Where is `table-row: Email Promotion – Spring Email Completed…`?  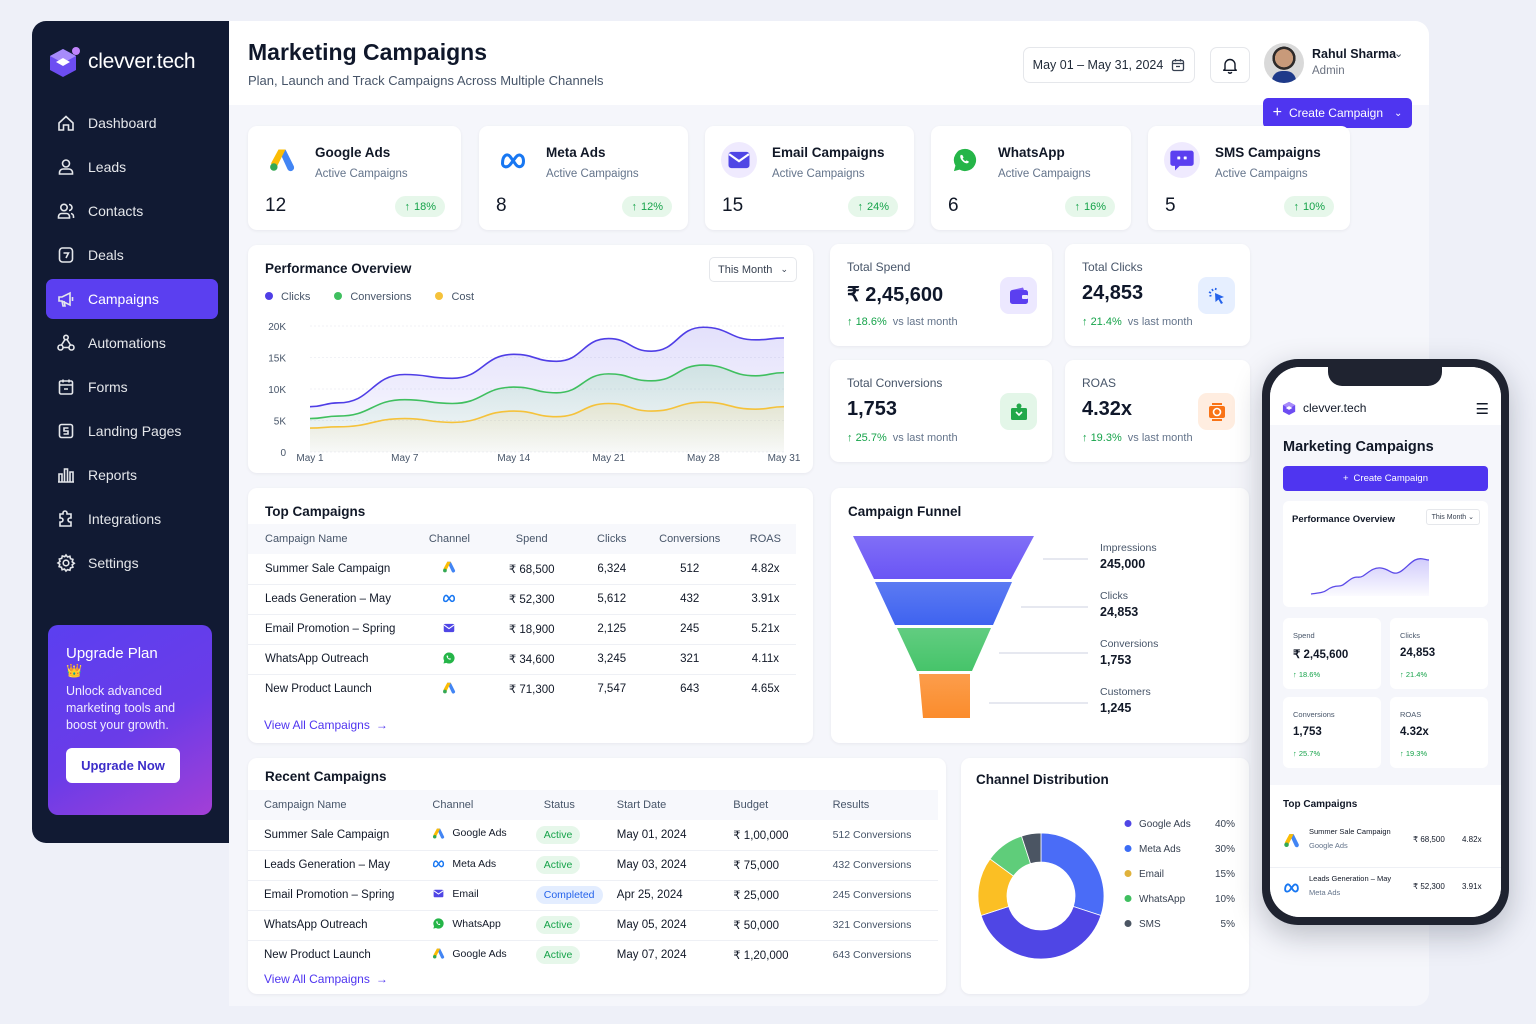
table-row: Email Promotion – Spring Email Completed… is located at coordinates (593, 895).